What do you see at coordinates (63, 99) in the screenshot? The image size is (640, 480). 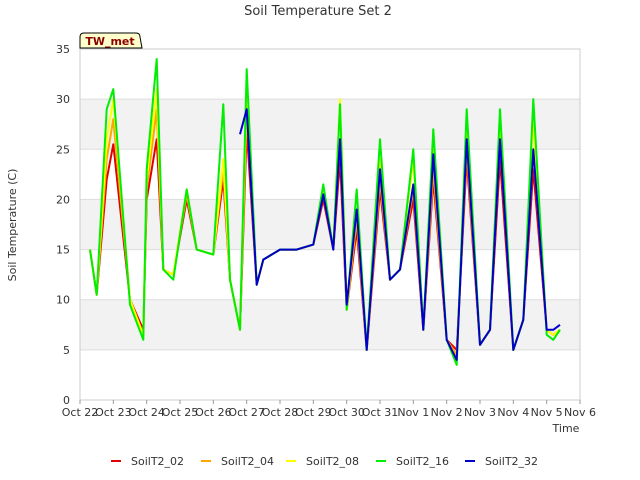 I see `y-tick-label: 30` at bounding box center [63, 99].